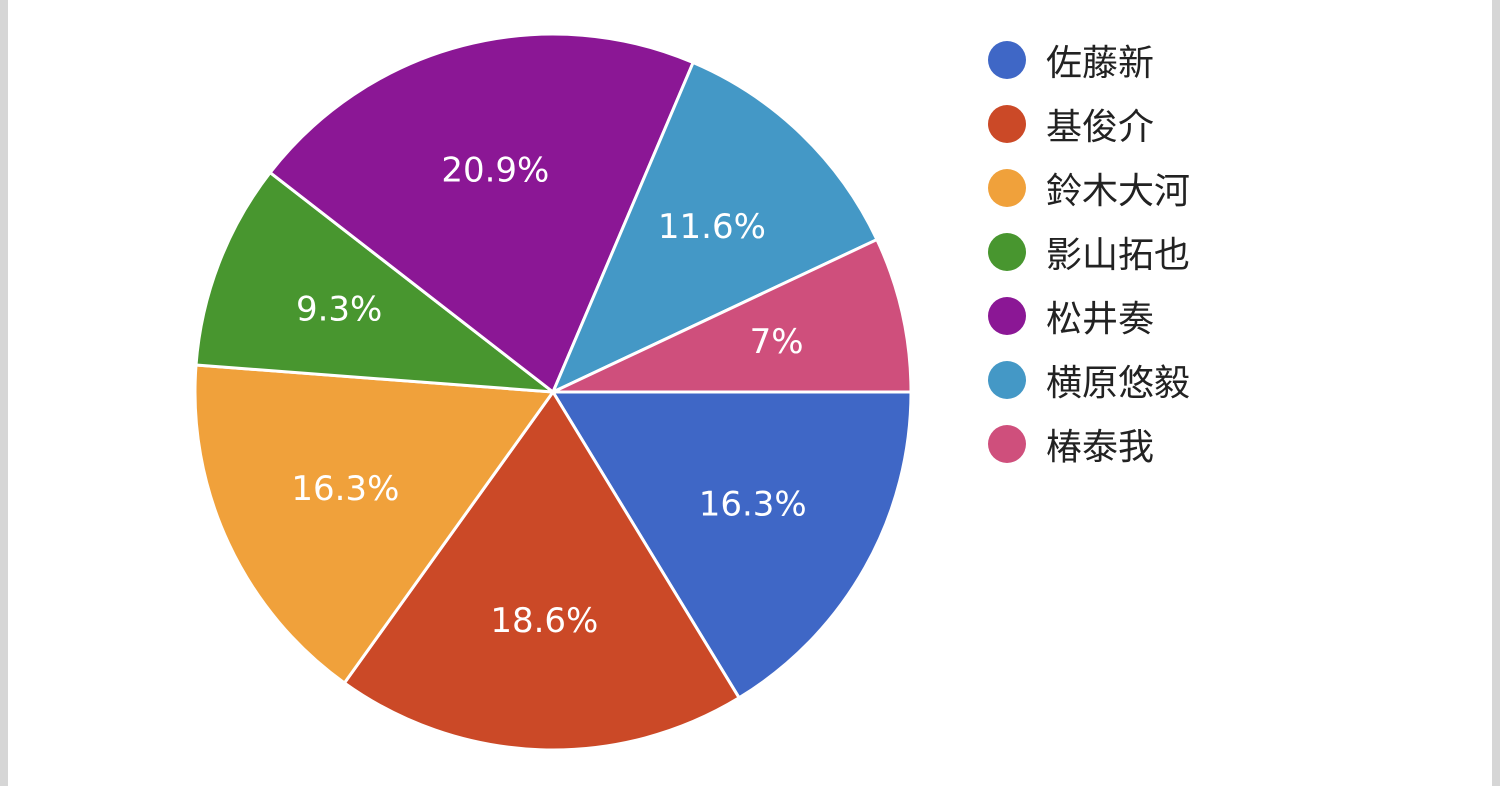 The height and width of the screenshot is (786, 1500). What do you see at coordinates (1118, 255) in the screenshot?
I see `legend-label: 影山拓也` at bounding box center [1118, 255].